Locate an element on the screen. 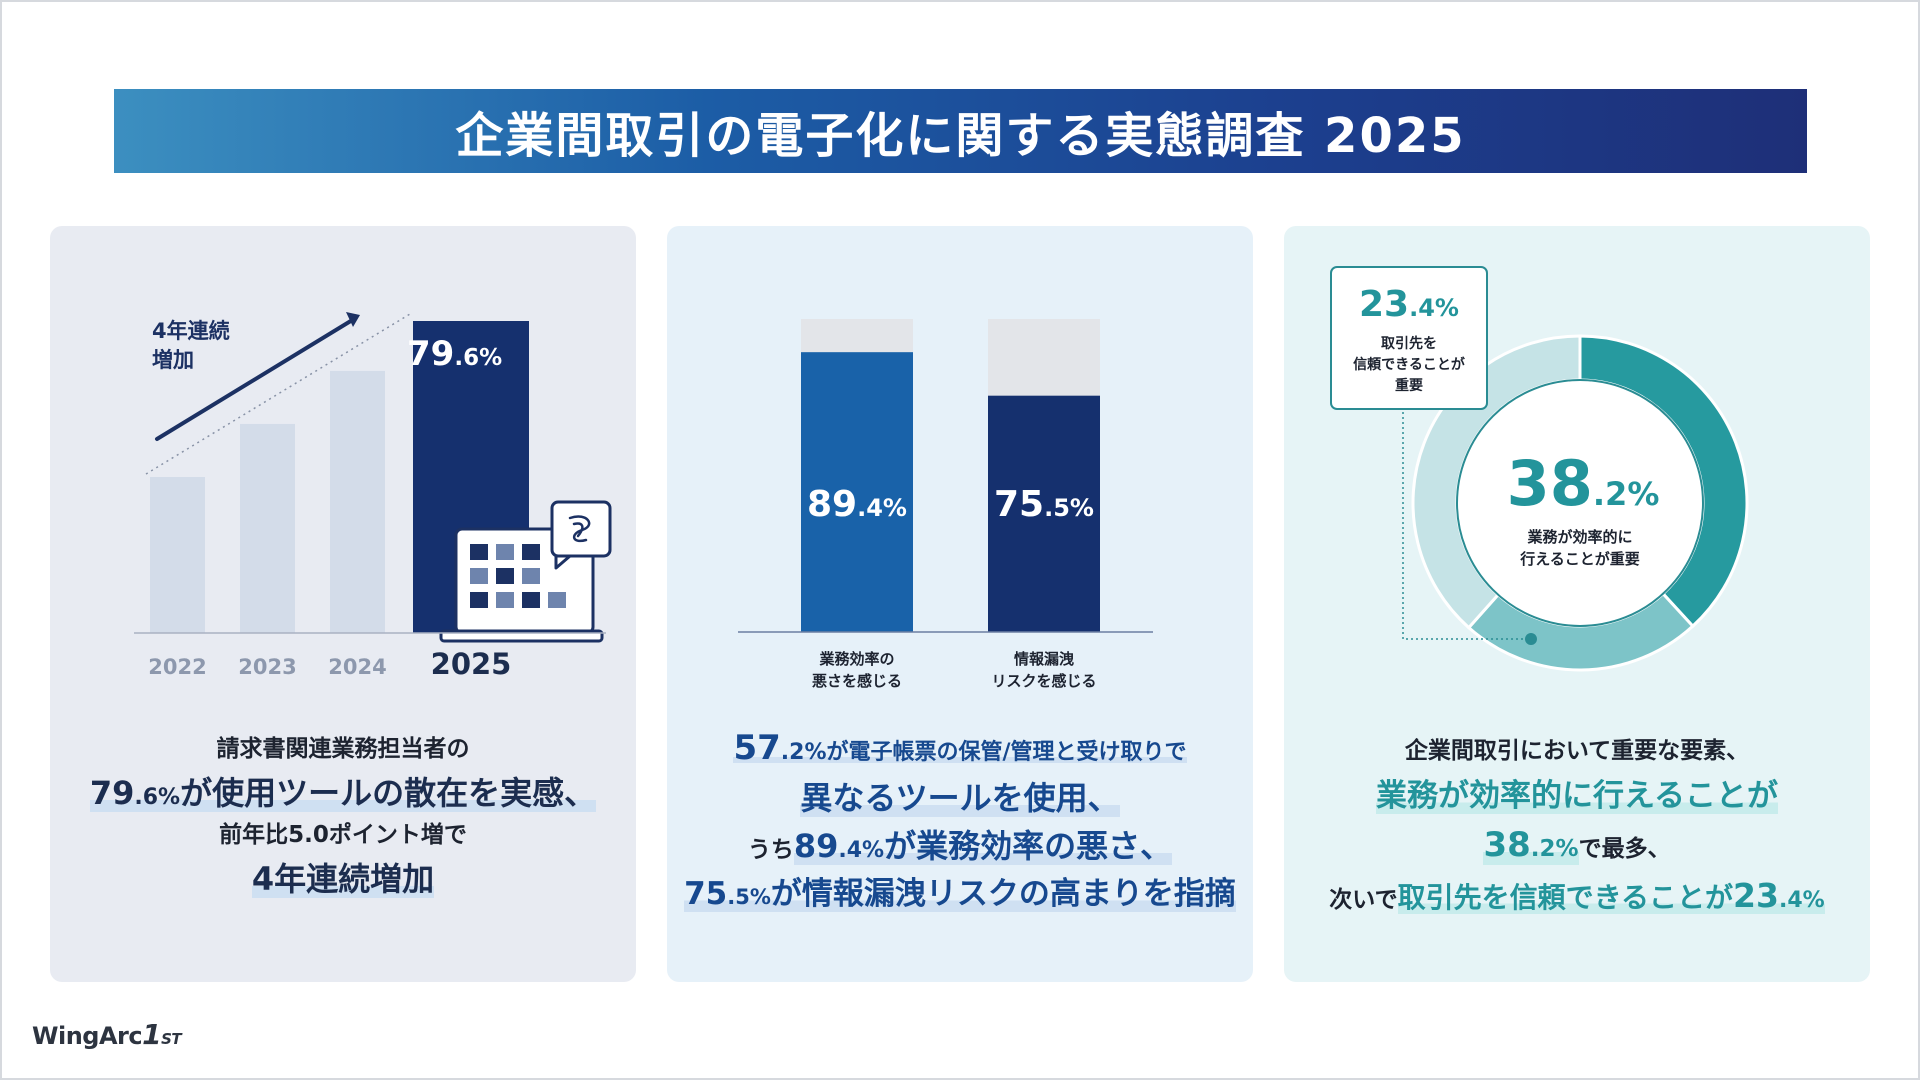  donut-center-label-line2: 行えることが重要 is located at coordinates (1579, 559).